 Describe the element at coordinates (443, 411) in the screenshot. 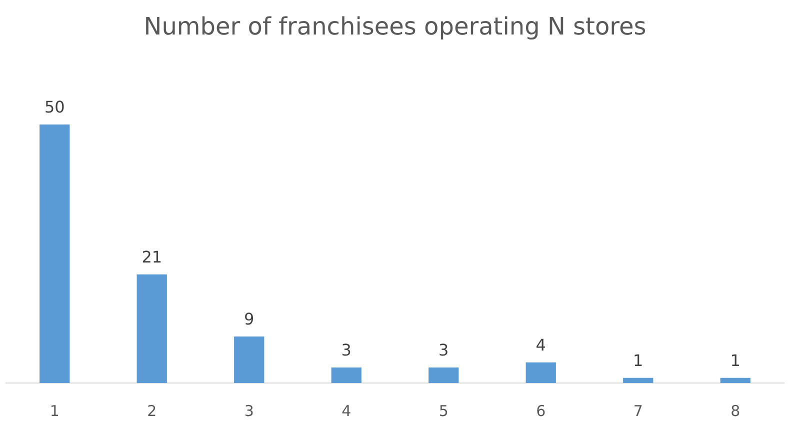

I see `x-tick-label: 5` at that location.